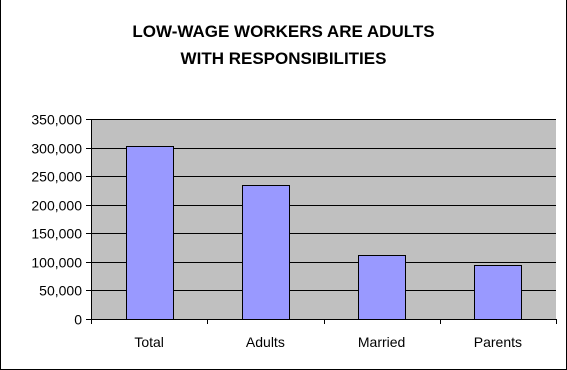 The width and height of the screenshot is (567, 370). Describe the element at coordinates (56, 120) in the screenshot. I see `y-tick-label: 350,000` at that location.